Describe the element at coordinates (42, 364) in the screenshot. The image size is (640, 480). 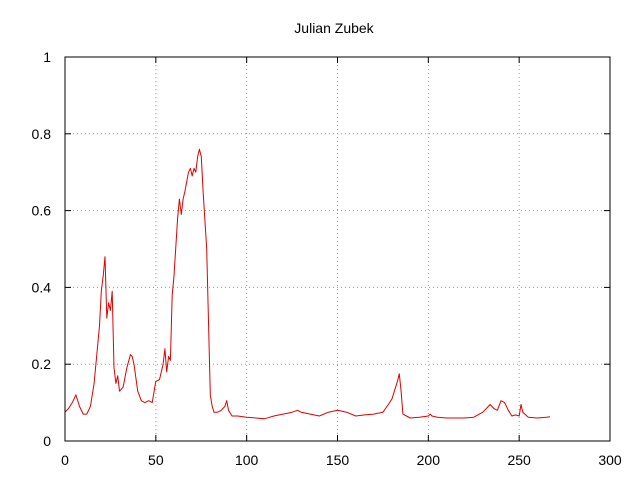
I see `y-tick-label: 0.2` at that location.